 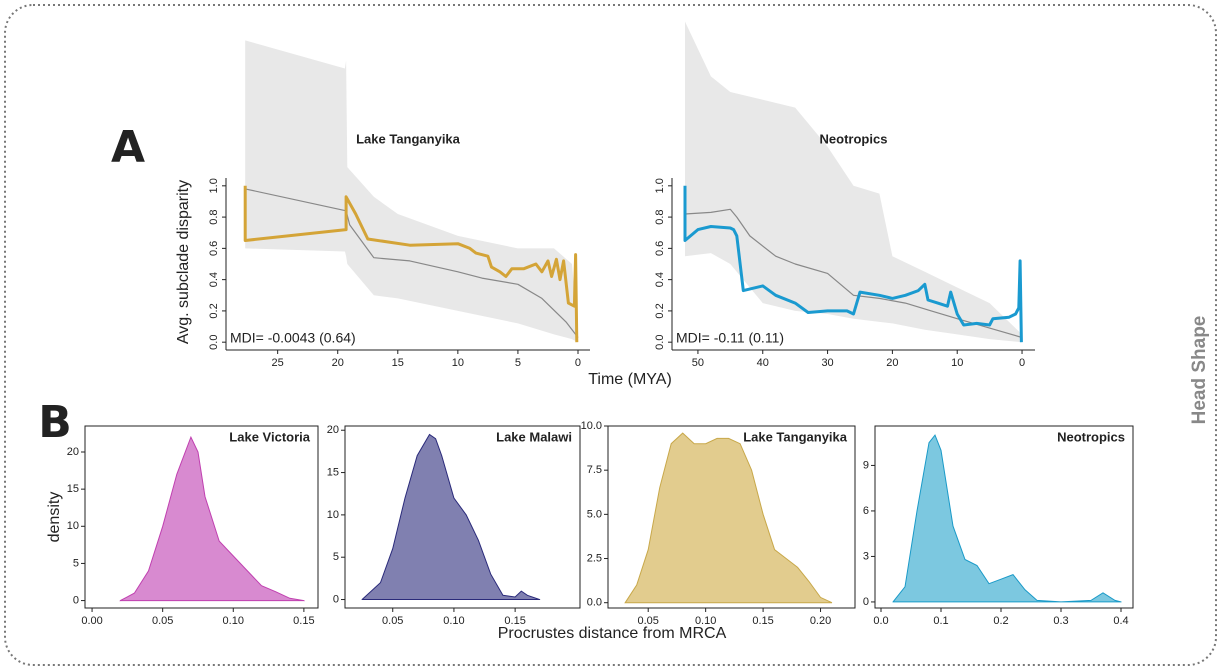 I want to click on x-tick-label: 0.1, so click(x=940, y=621).